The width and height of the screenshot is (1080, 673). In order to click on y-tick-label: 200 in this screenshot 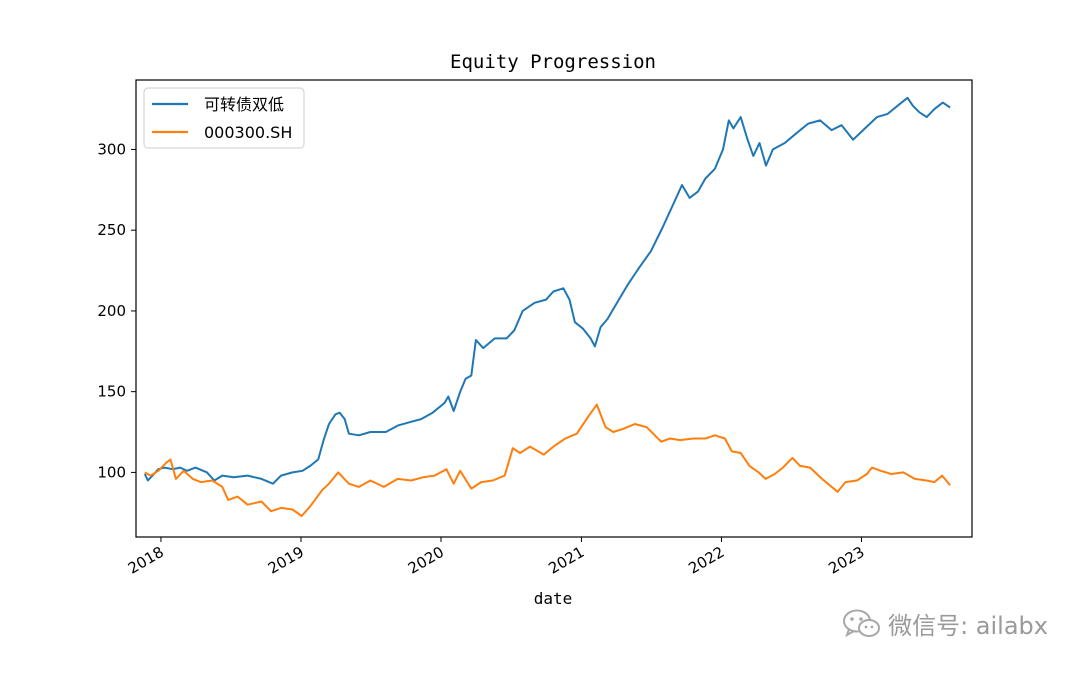, I will do `click(111, 311)`.